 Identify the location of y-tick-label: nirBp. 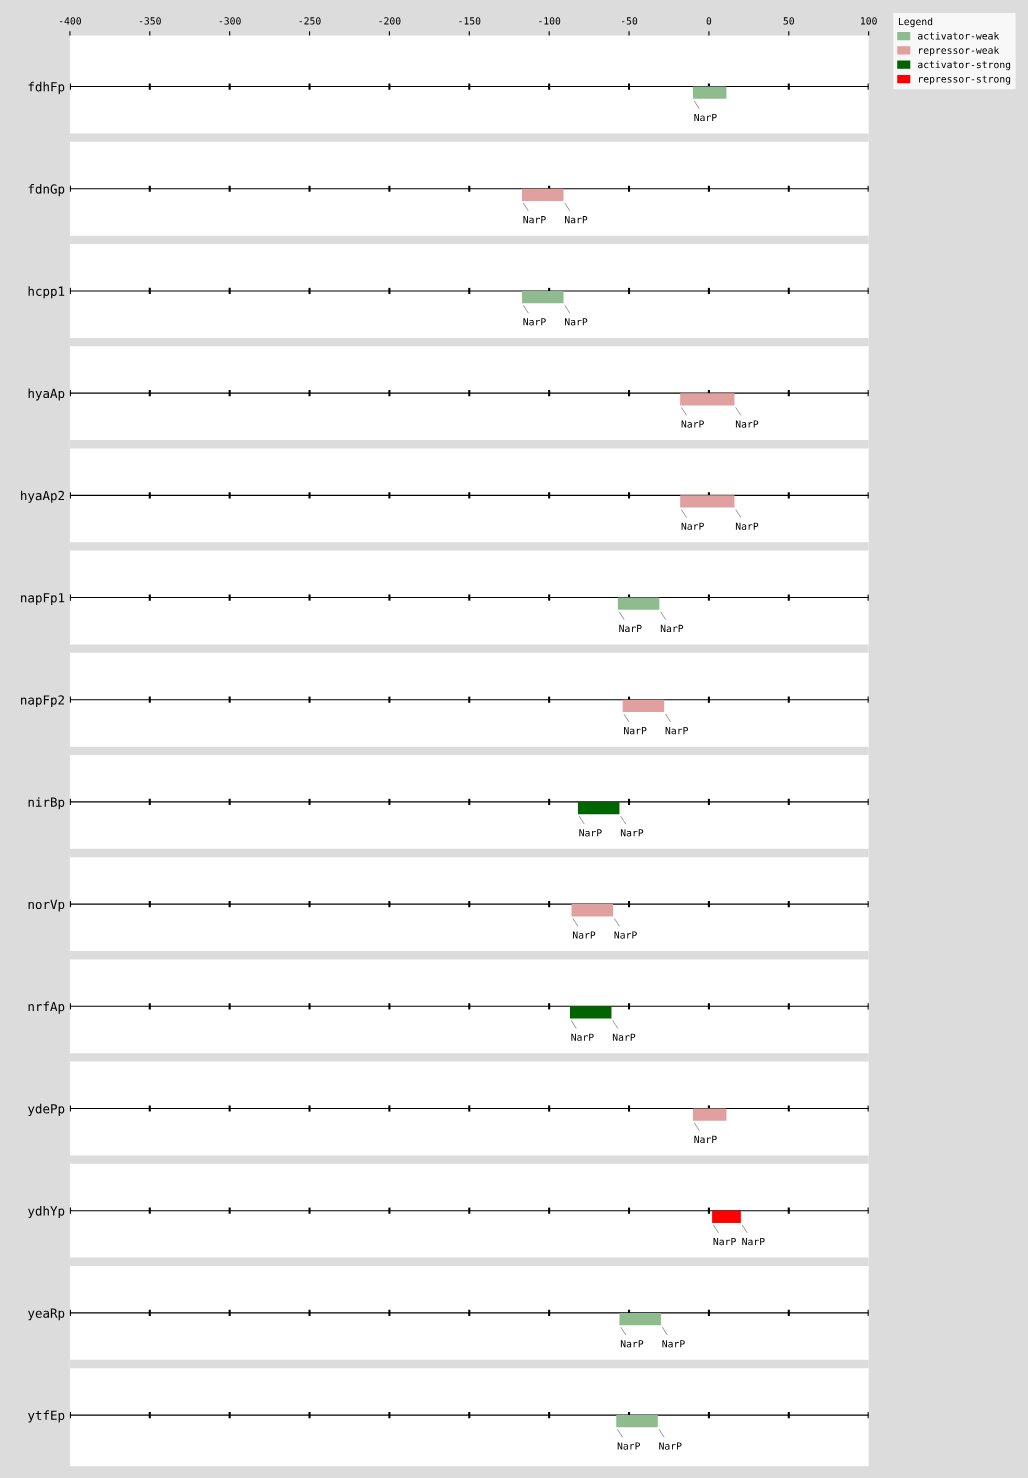
(46, 803).